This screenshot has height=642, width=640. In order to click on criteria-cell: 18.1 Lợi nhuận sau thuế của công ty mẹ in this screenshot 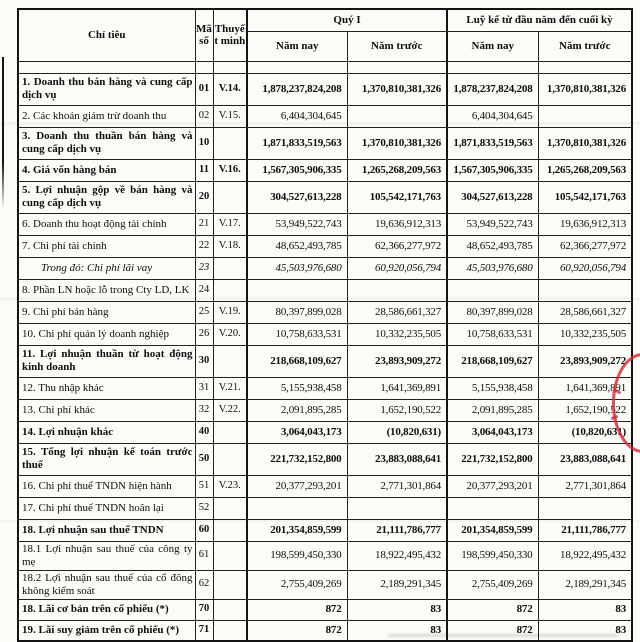, I will do `click(106, 555)`.